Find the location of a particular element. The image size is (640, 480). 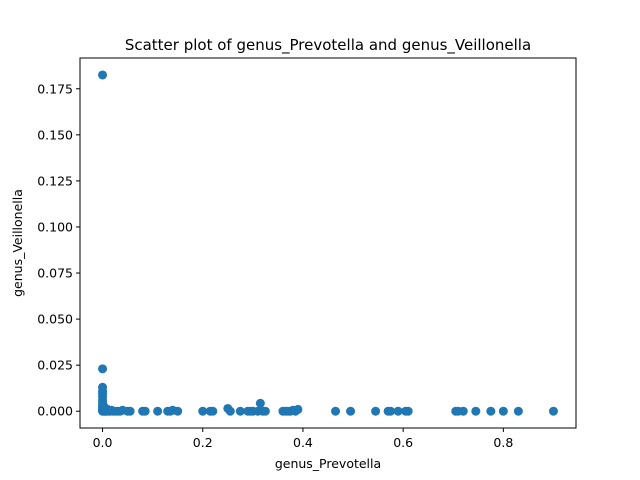

y-tick-label: 0.150 is located at coordinates (55, 134).